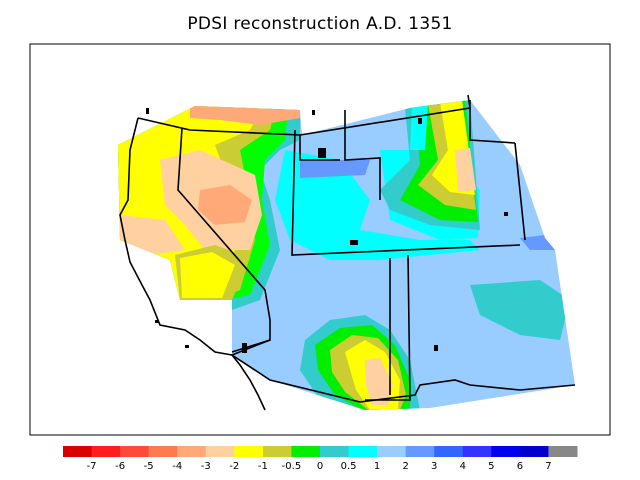  What do you see at coordinates (120, 466) in the screenshot?
I see `legend-tick-label: -6` at bounding box center [120, 466].